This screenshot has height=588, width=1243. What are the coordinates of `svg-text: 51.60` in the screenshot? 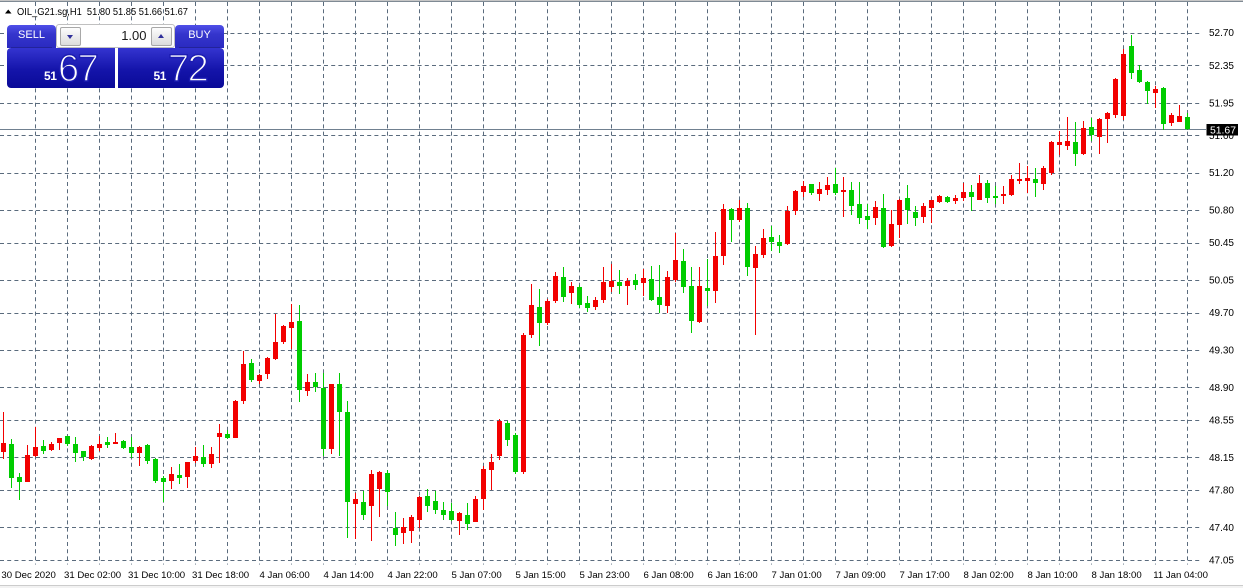 It's located at (1221, 136).